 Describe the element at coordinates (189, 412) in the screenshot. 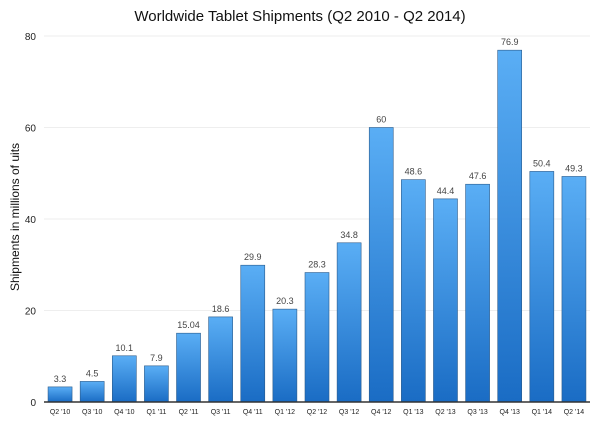

I see `x-tick-label: Q2 '11` at that location.